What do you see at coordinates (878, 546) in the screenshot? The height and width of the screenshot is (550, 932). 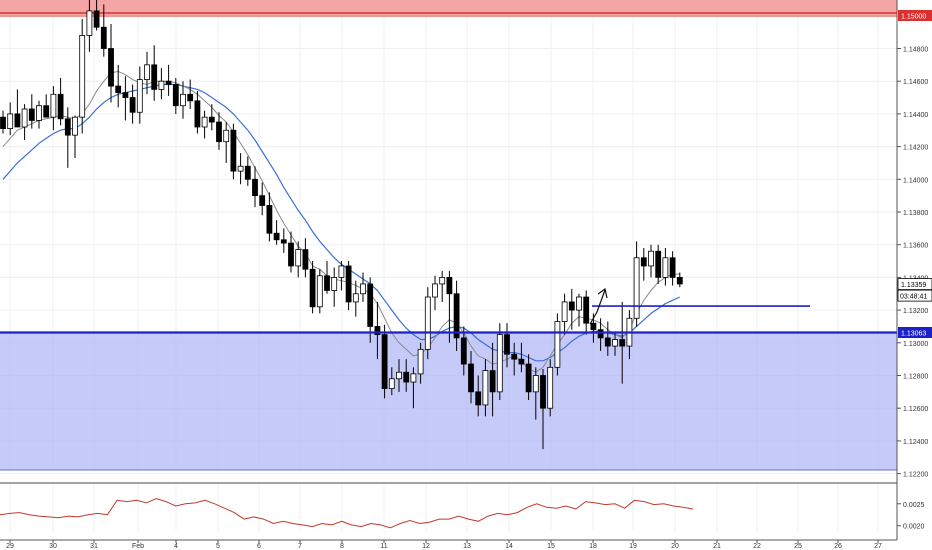 I see `time-tick-label: 27` at bounding box center [878, 546].